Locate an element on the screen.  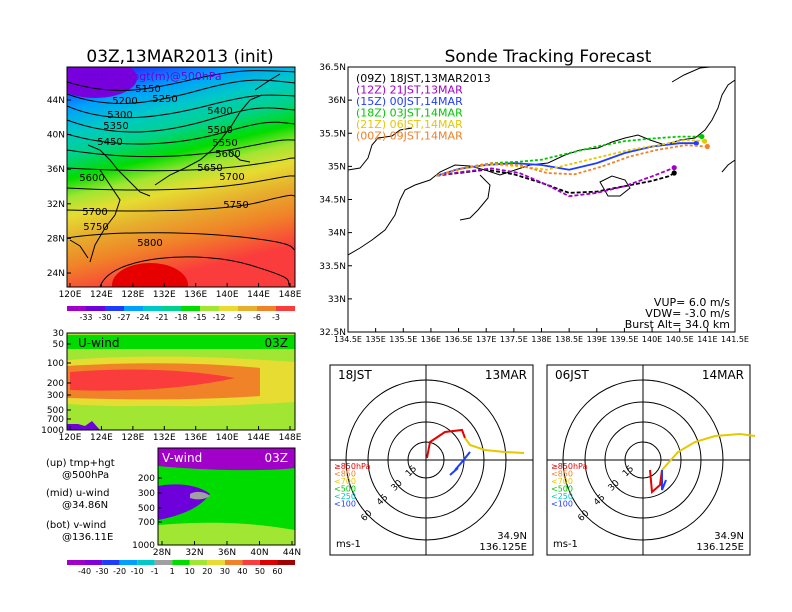
contour-label: 5250 is located at coordinates (164, 99).